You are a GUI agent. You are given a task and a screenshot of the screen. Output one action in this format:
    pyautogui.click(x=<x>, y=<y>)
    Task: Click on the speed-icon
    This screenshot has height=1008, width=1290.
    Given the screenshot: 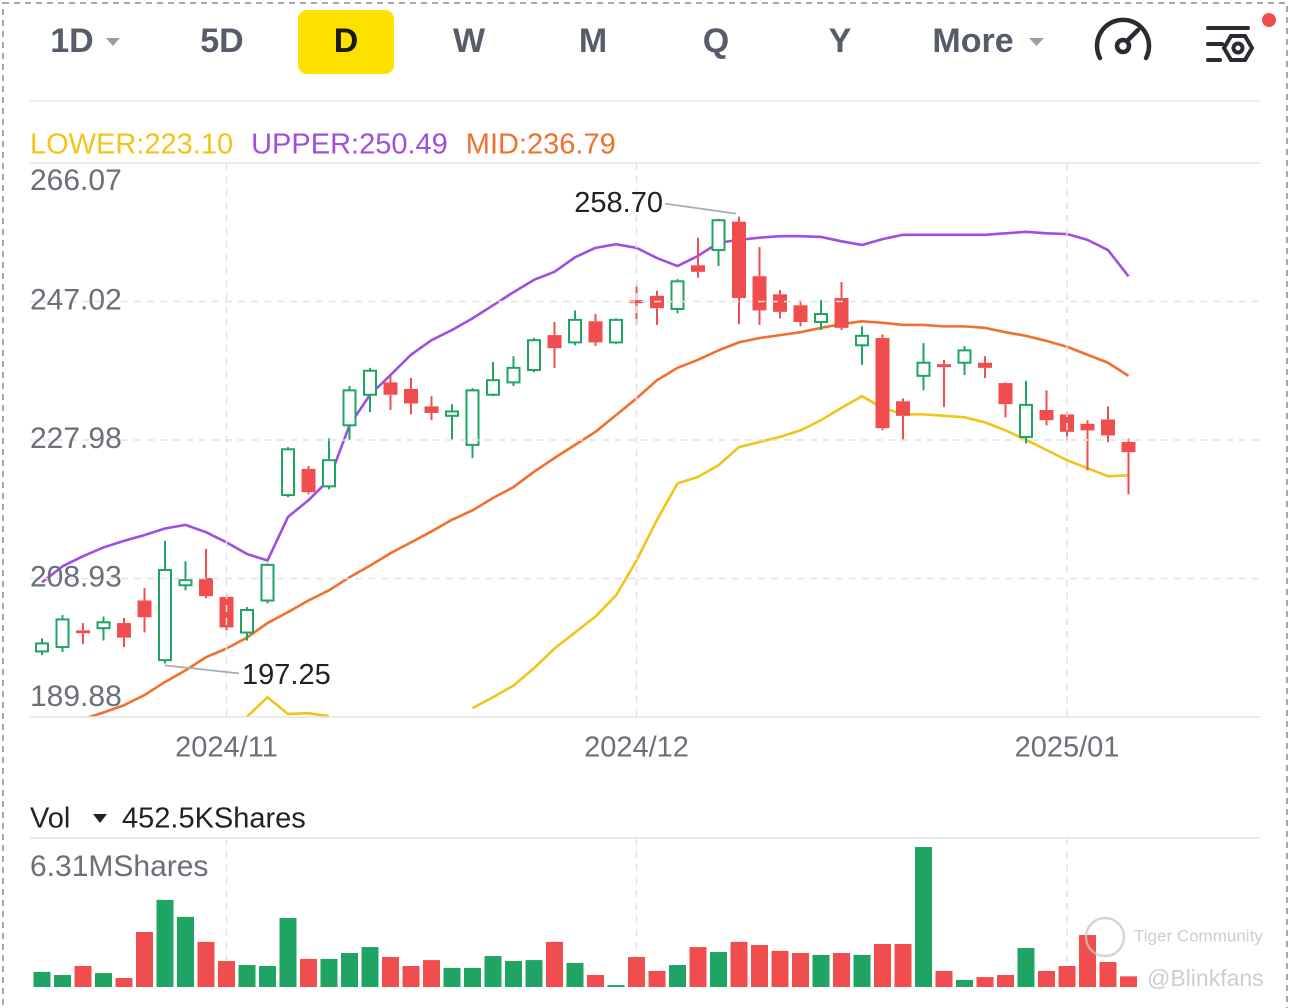 What is the action you would take?
    pyautogui.click(x=1123, y=39)
    